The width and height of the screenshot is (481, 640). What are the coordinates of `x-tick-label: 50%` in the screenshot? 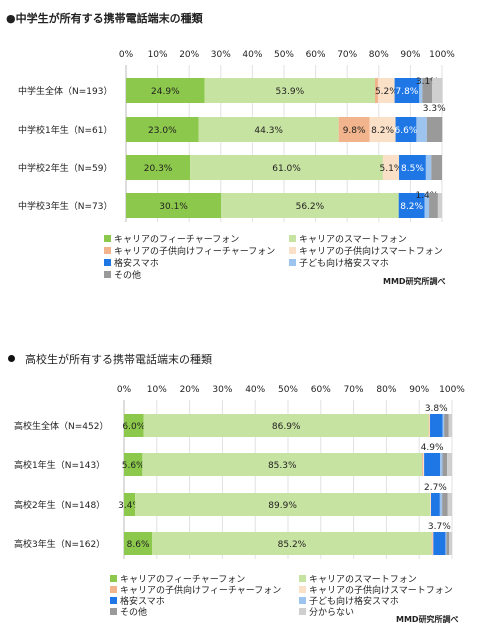 It's located at (288, 390).